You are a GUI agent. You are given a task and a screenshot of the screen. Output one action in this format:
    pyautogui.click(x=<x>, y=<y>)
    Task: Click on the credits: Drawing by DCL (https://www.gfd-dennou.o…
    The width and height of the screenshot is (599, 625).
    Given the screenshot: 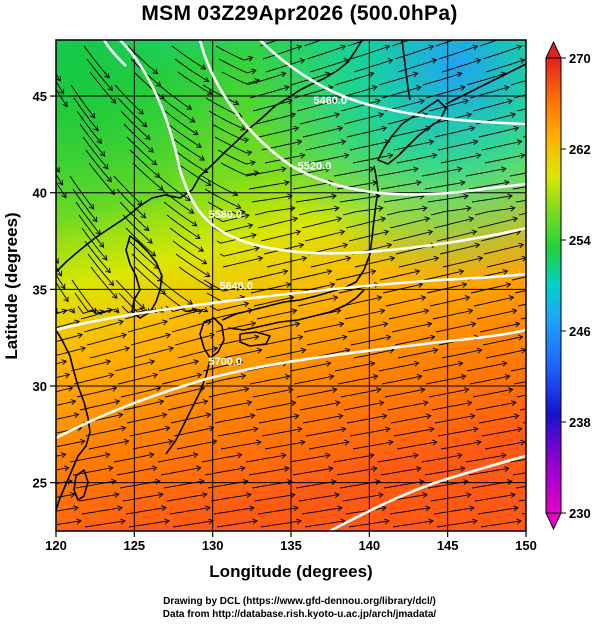 What is the action you would take?
    pyautogui.click(x=299, y=608)
    